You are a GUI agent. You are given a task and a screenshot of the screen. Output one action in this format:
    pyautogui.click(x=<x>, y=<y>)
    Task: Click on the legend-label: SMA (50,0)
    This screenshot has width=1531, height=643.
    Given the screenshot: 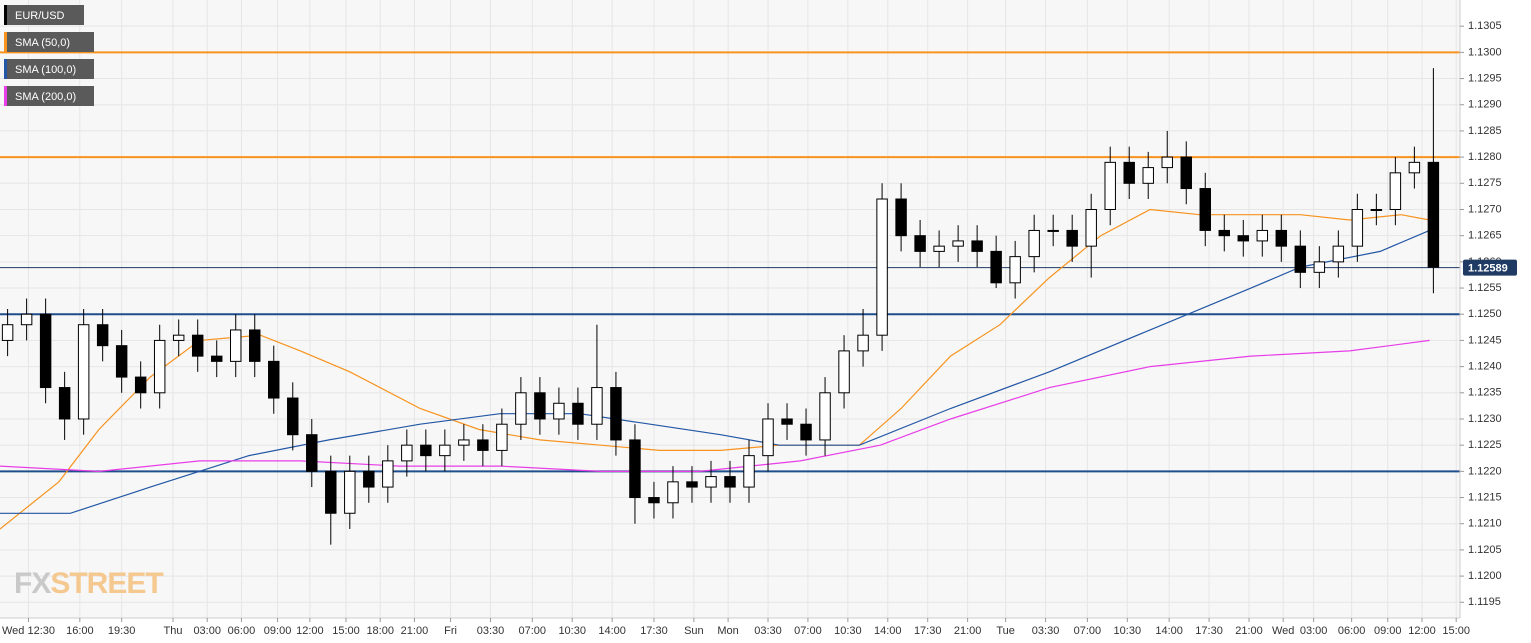 What is the action you would take?
    pyautogui.click(x=42, y=43)
    